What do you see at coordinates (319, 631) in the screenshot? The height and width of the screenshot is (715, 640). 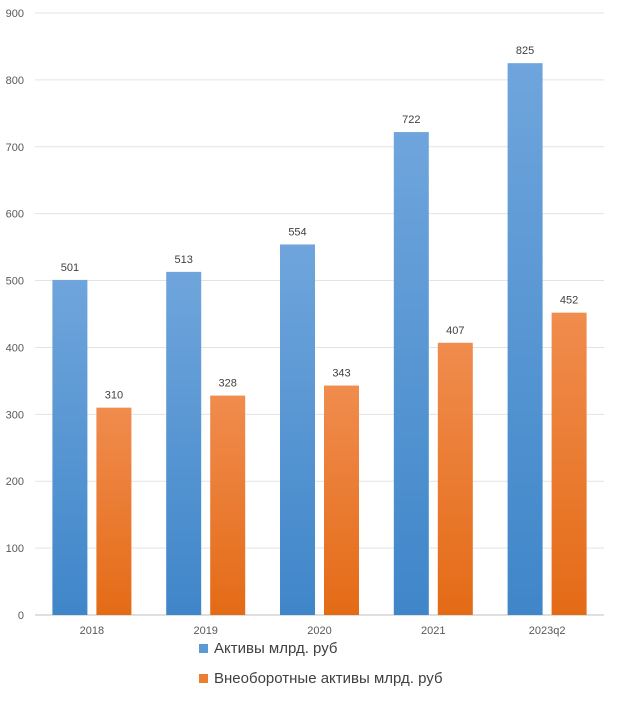 I see `x-tick-label: 2020` at bounding box center [319, 631].